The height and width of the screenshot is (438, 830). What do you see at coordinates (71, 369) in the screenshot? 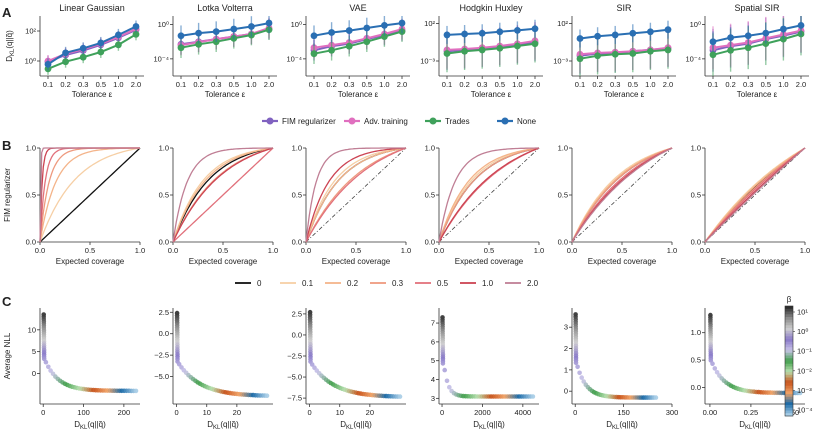
I see `panel-c-1: 0 100 200 10 5 0 DKL(q||q̃) Average NLL` at bounding box center [71, 369].